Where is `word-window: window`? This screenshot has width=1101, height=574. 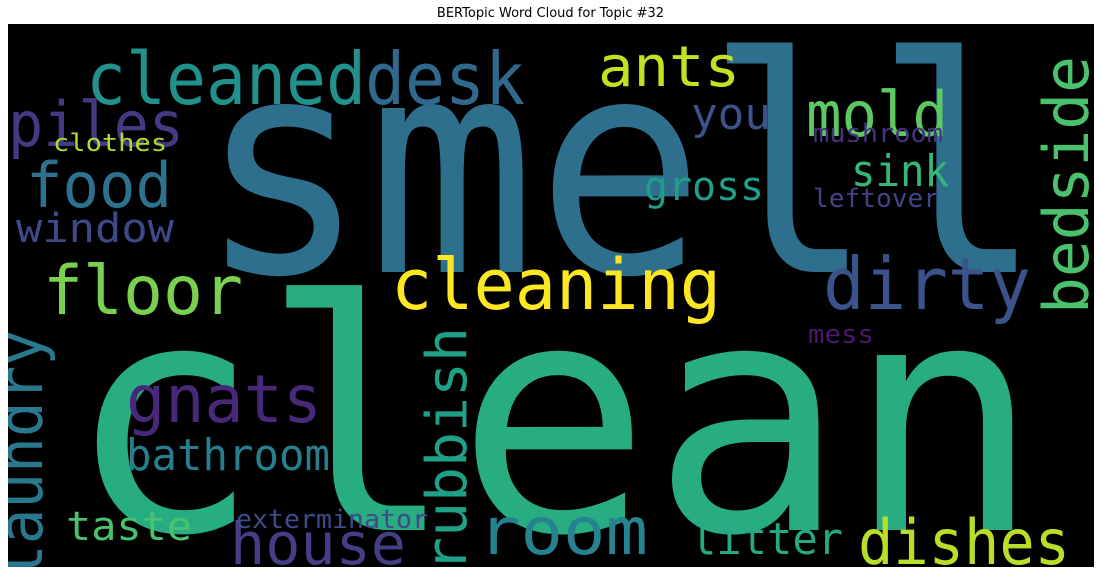
word-window: window is located at coordinates (95, 229).